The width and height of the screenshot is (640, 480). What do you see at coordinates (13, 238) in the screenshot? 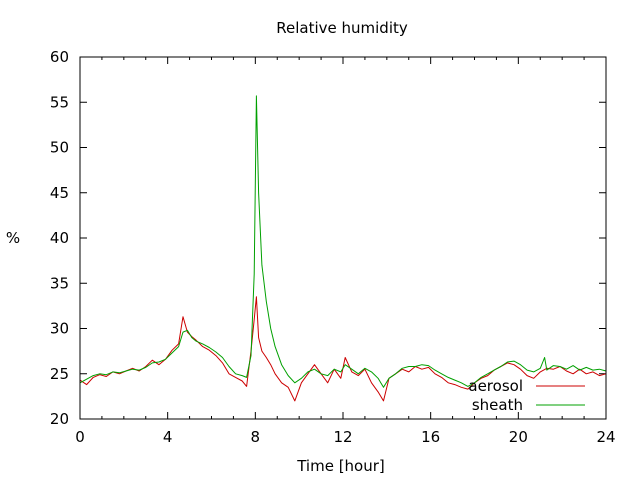
I see `y-axis-label: %` at bounding box center [13, 238].